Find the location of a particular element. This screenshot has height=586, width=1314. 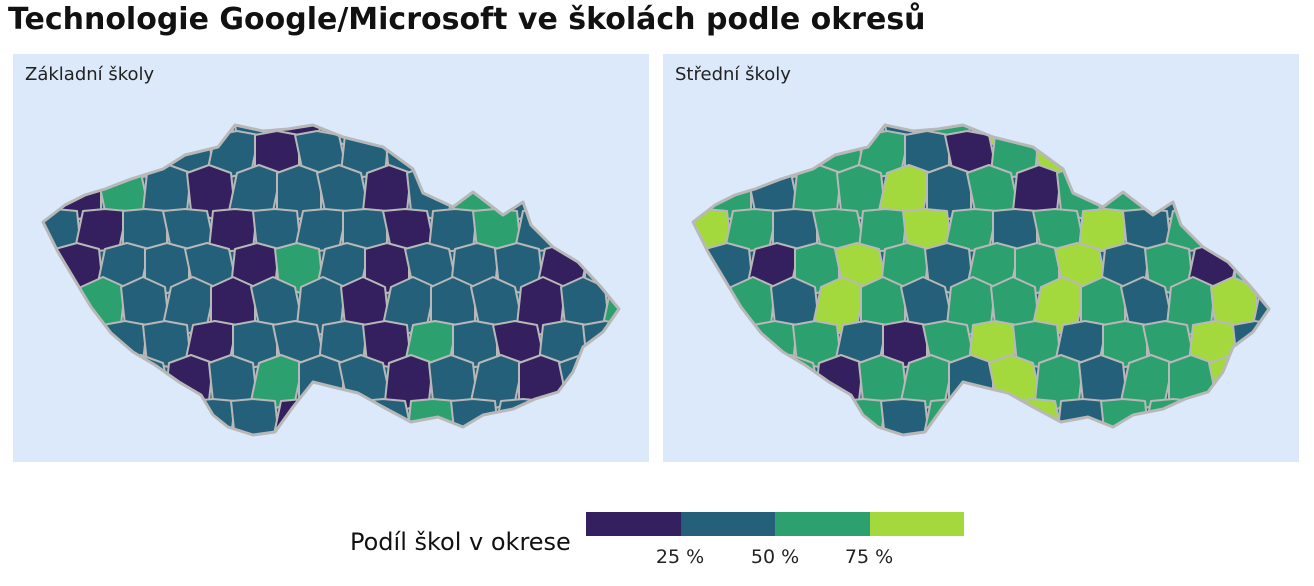

legend-tick-50: 50 % is located at coordinates (775, 557).